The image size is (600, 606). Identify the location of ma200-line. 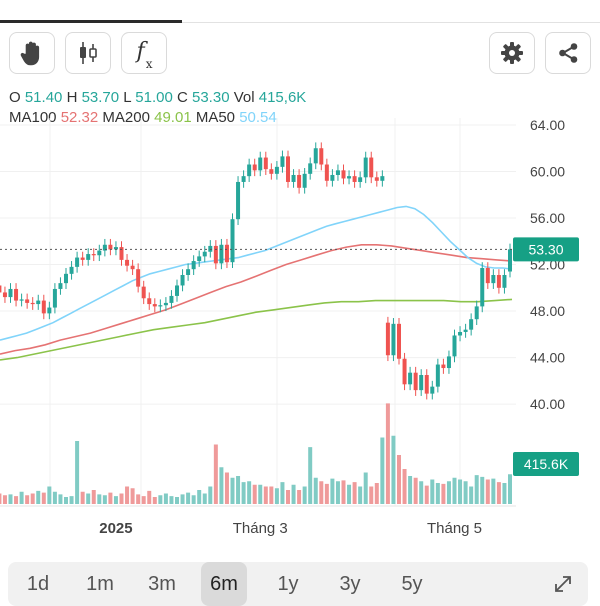
(256, 329).